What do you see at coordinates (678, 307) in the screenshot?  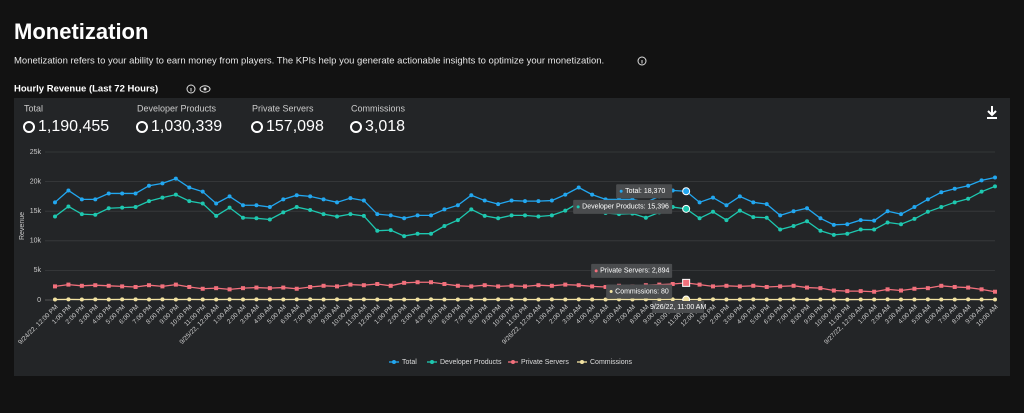 I see `tooltip-date: 9/26/22, 11:00 AM` at bounding box center [678, 307].